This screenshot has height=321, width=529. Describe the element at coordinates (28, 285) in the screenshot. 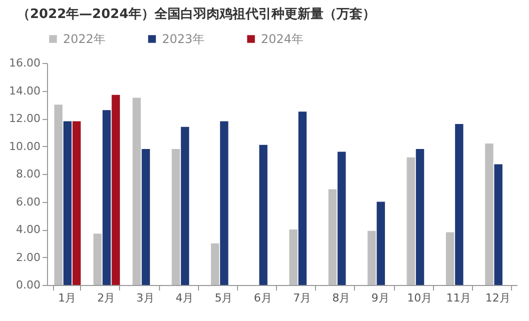

I see `y-tick-label: 0.00` at that location.